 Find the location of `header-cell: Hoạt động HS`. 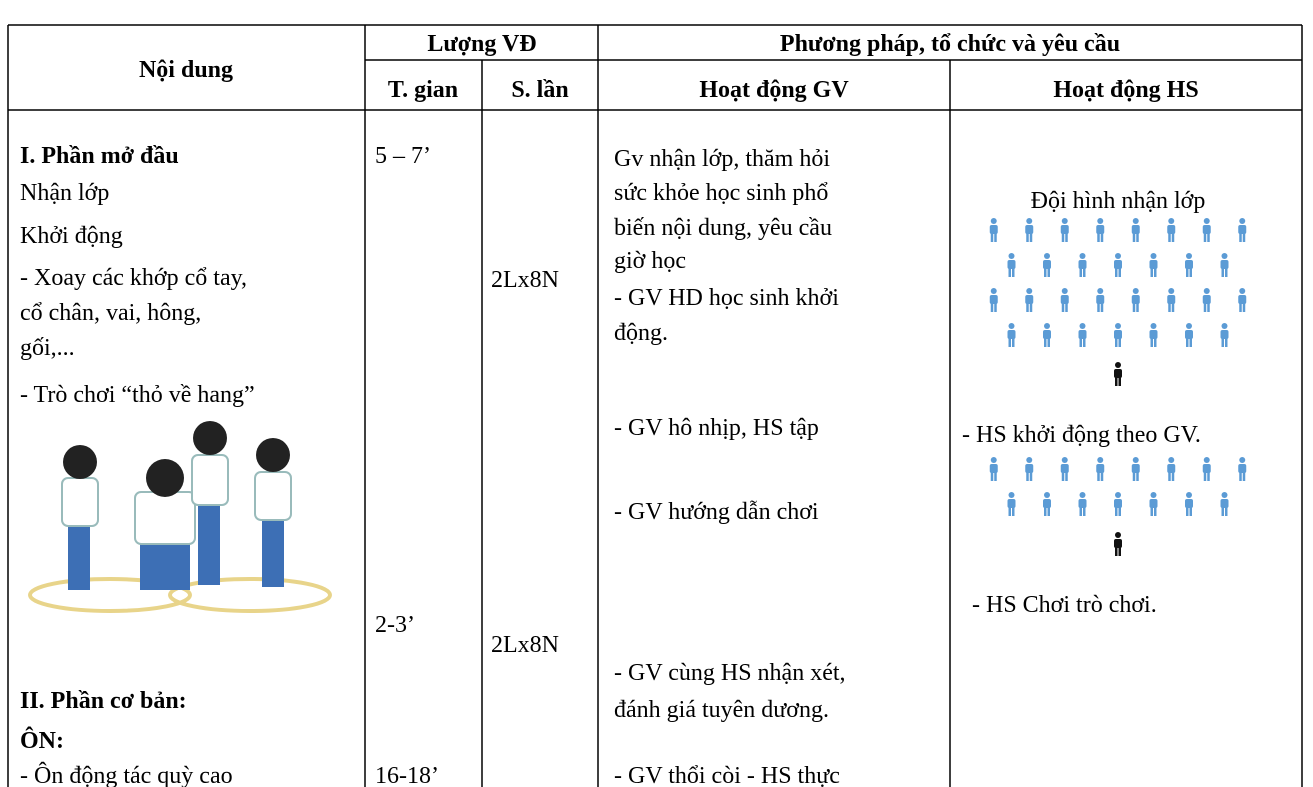

header-cell: Hoạt động HS is located at coordinates (1125, 90).